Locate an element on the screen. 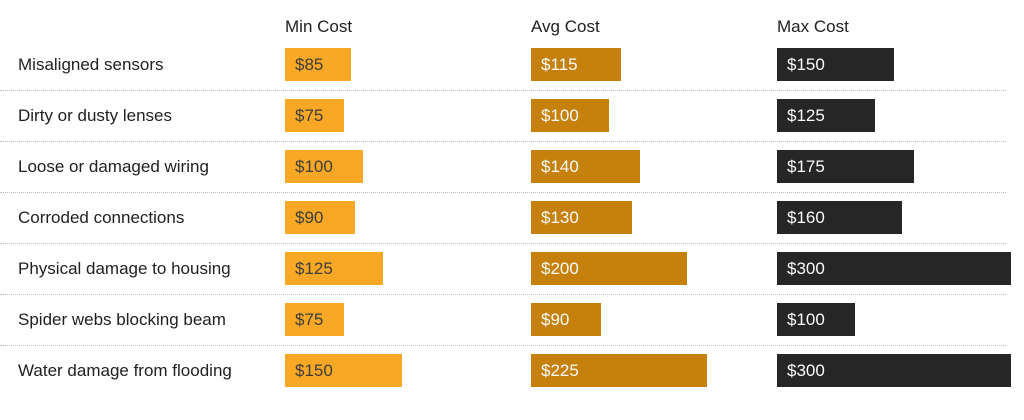 The height and width of the screenshot is (420, 1024). avg-cost-value: $130 is located at coordinates (560, 217).